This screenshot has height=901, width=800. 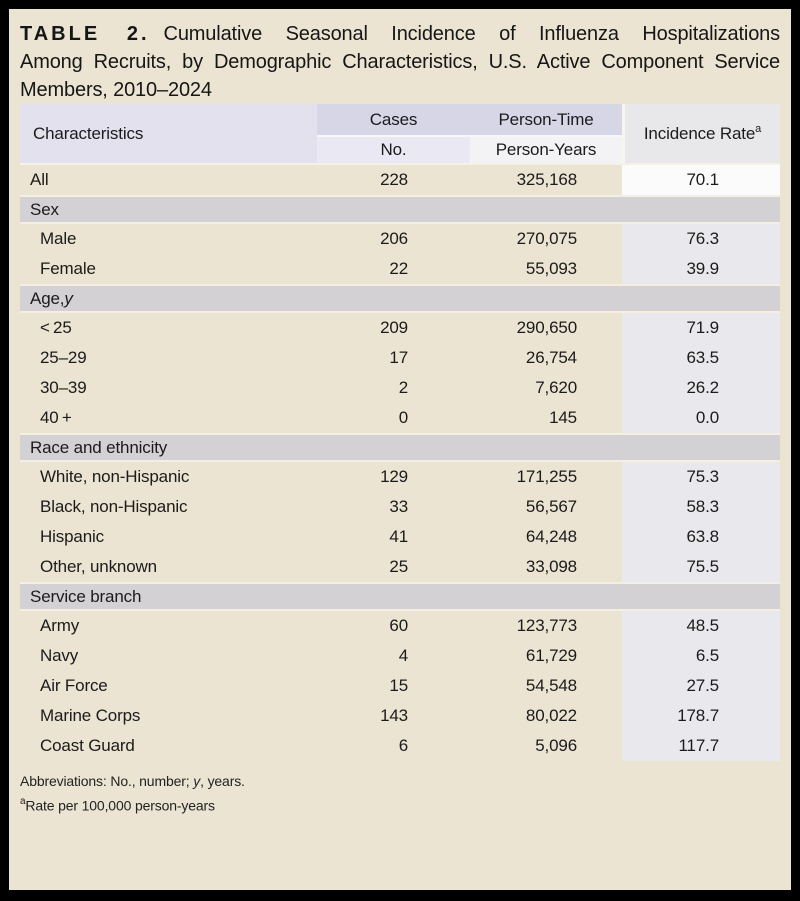 What do you see at coordinates (47, 298) in the screenshot?
I see `section-label: Age,` at bounding box center [47, 298].